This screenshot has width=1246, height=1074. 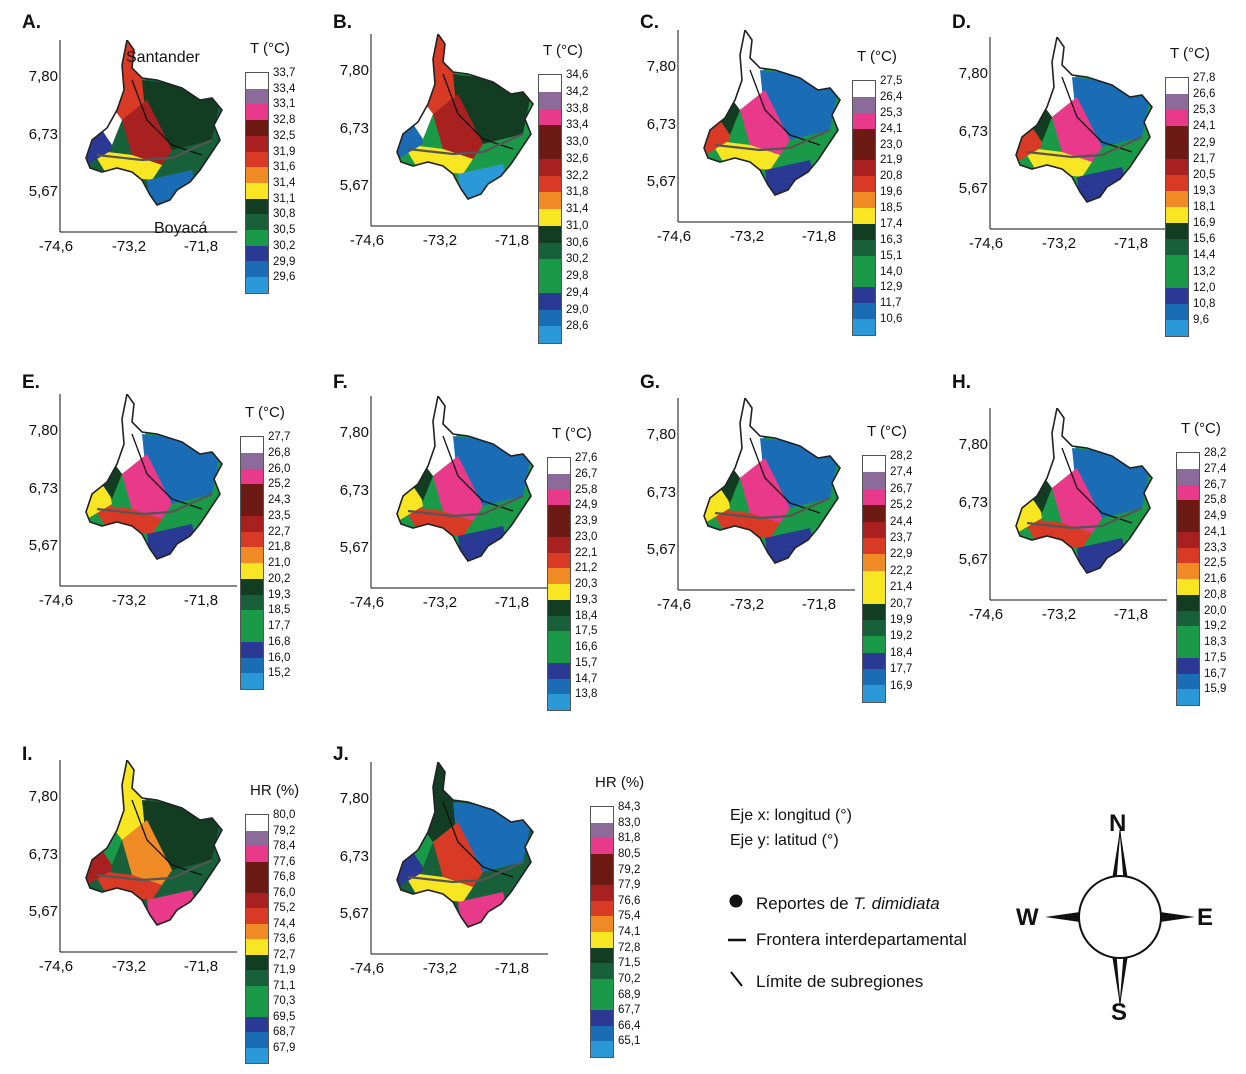 I want to click on legend-value: 22,2, so click(x=901, y=570).